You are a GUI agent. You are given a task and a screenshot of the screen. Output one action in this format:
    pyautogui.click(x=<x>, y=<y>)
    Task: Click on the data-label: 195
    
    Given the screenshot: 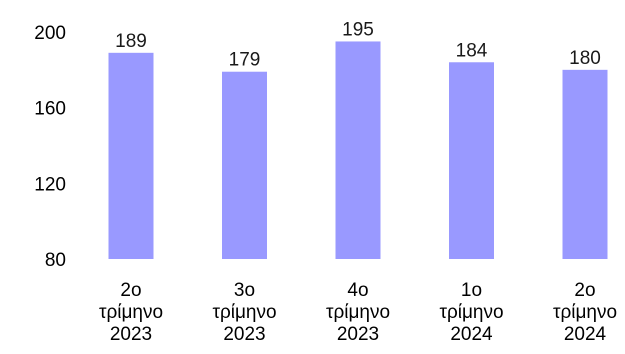 What is the action you would take?
    pyautogui.click(x=358, y=29)
    